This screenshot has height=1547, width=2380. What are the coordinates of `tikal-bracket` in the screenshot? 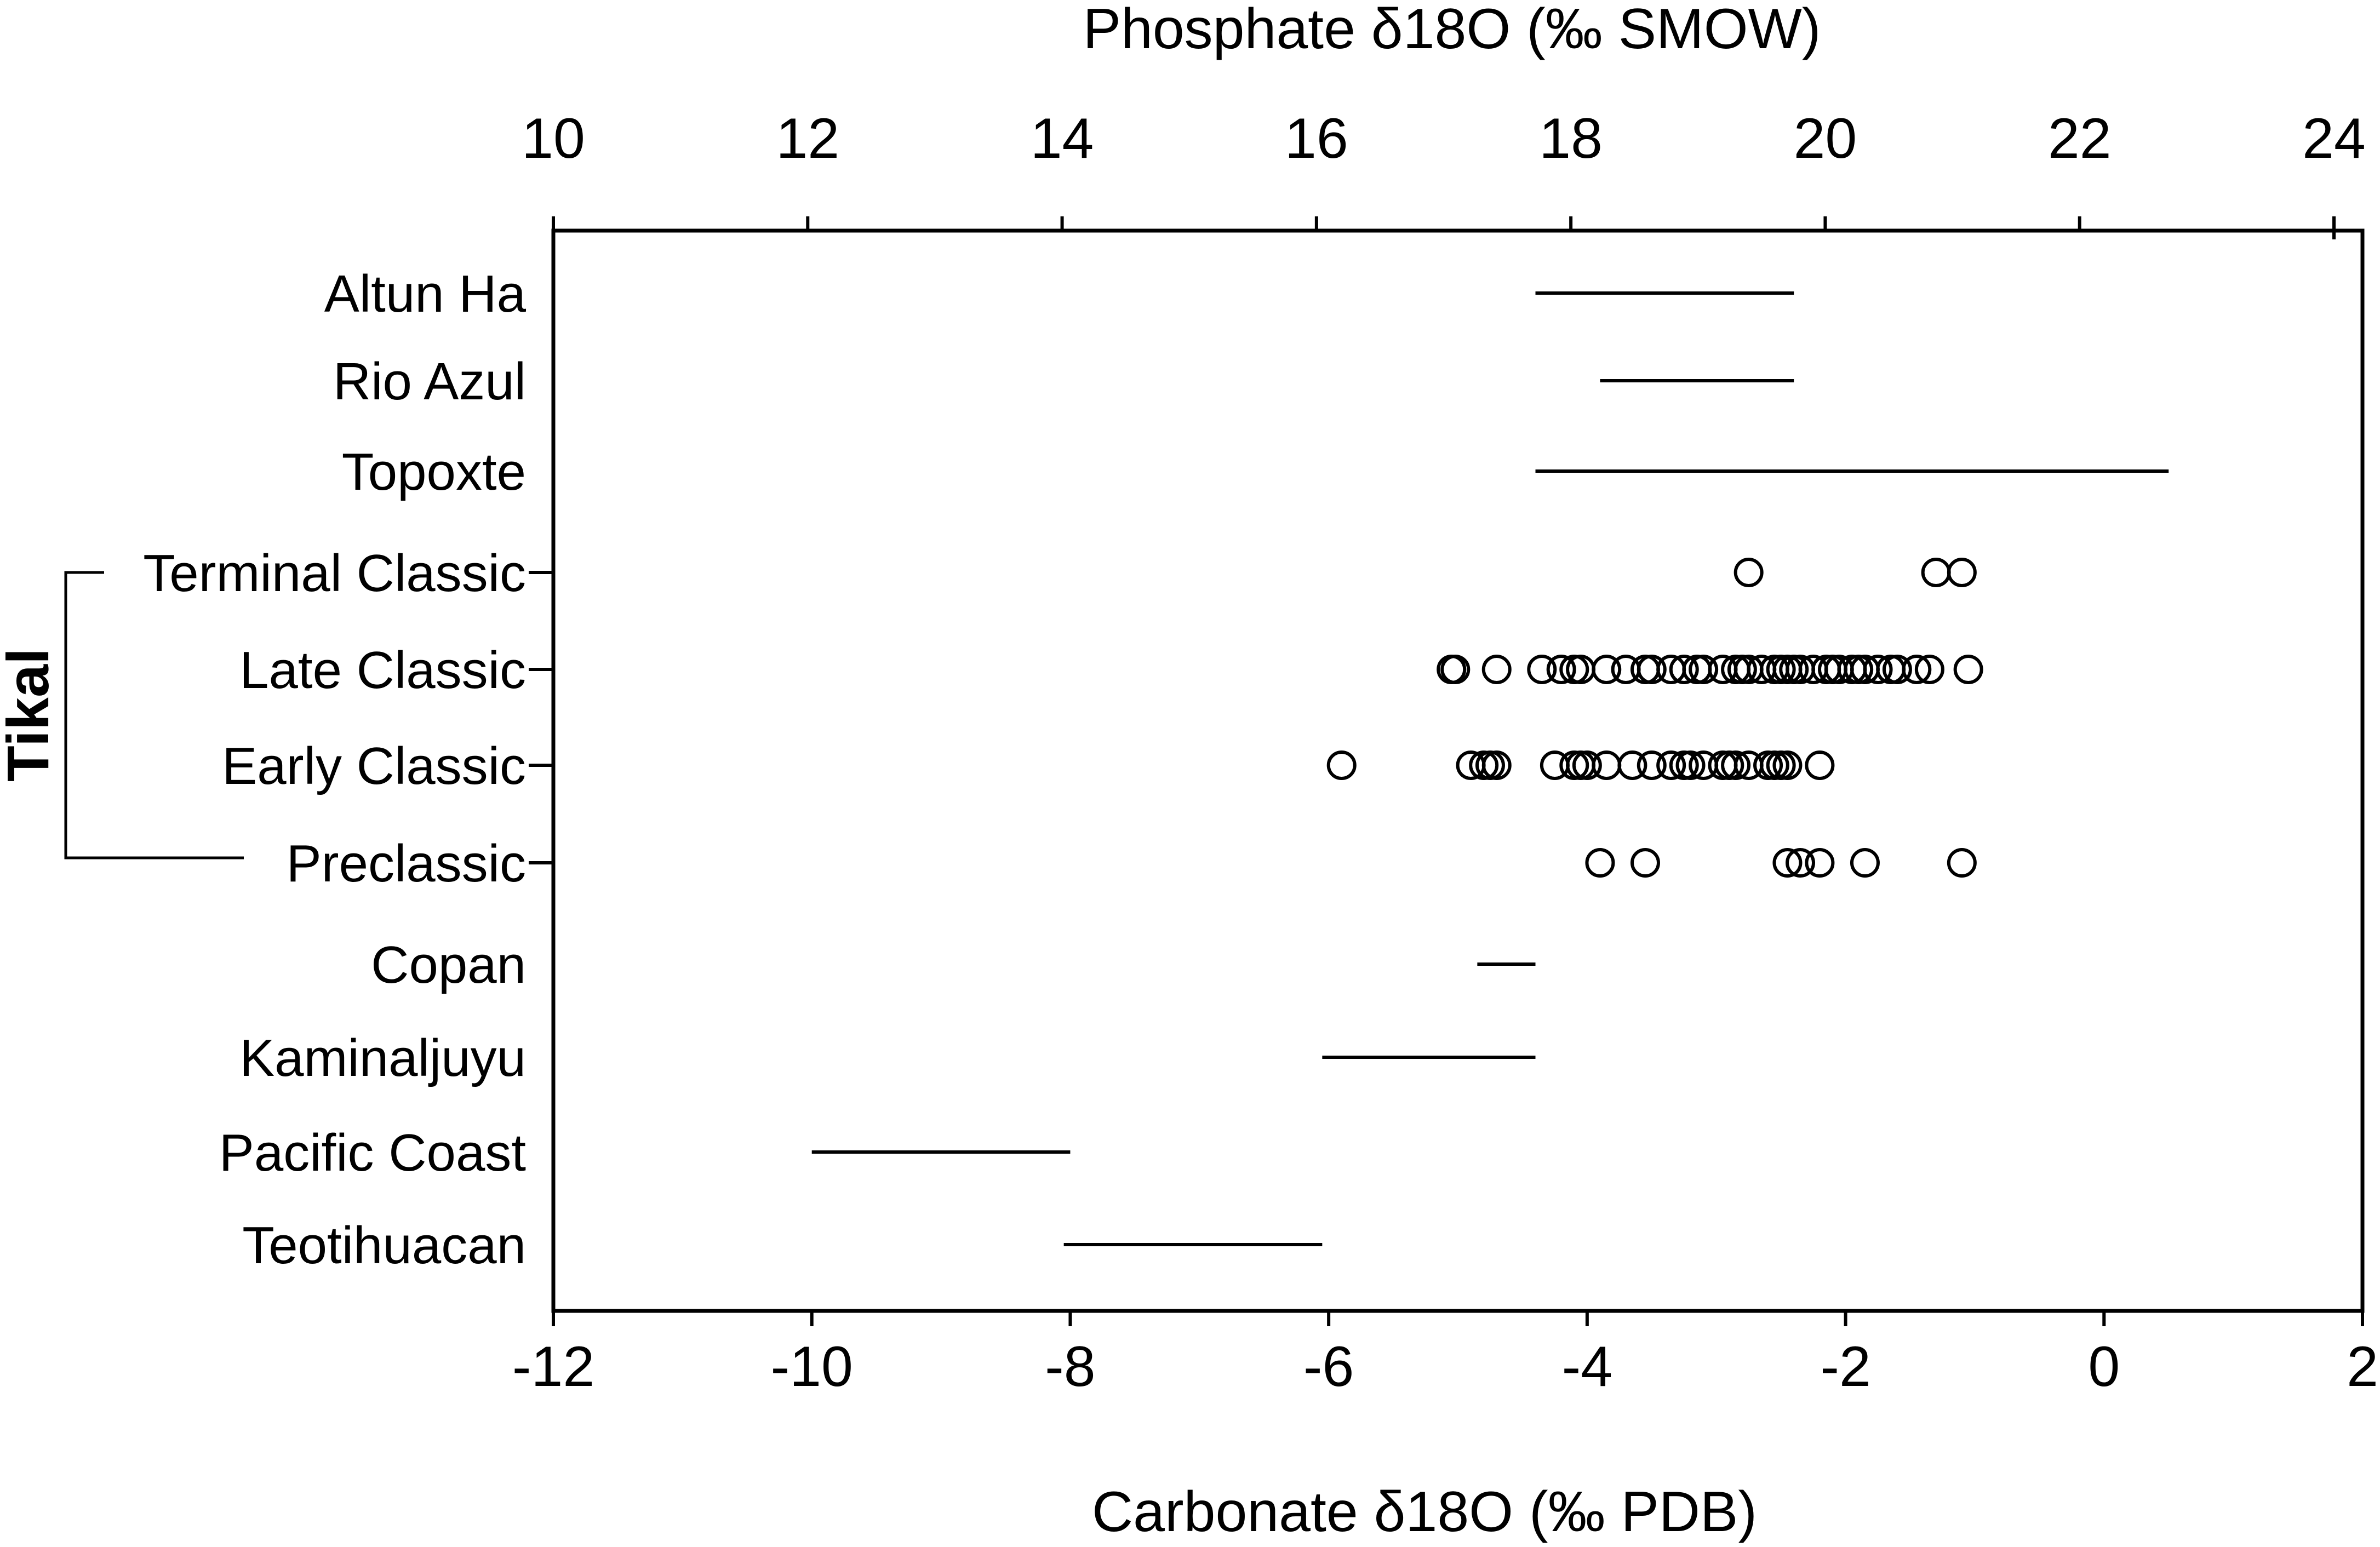 It's located at (154, 716).